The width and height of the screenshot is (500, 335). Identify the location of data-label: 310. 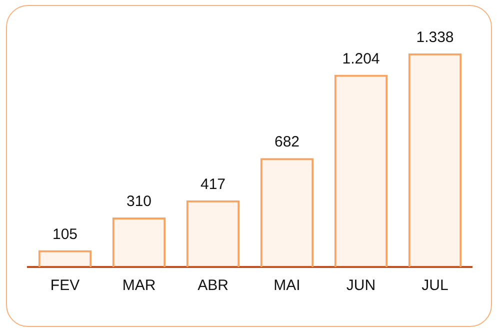
(139, 201).